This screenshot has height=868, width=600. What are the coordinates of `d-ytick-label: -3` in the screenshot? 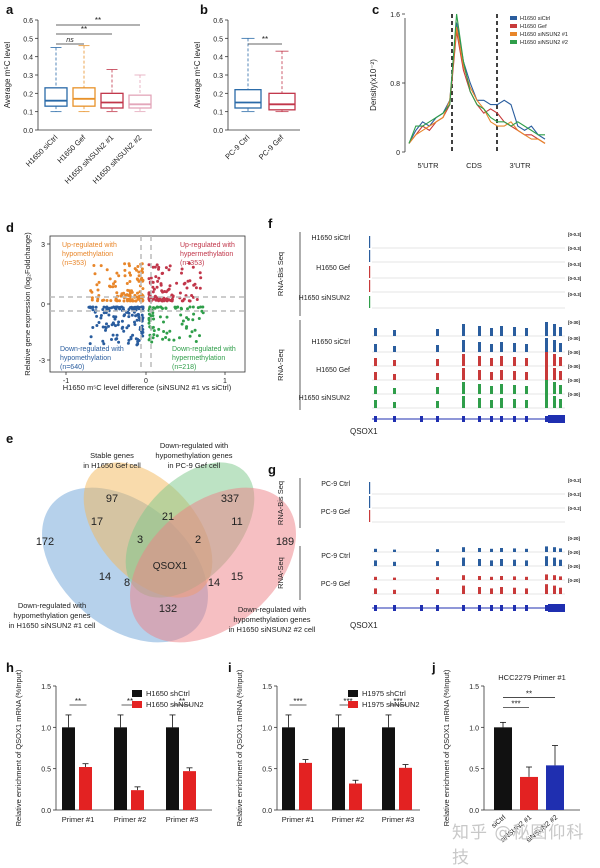 It's located at (42, 361).